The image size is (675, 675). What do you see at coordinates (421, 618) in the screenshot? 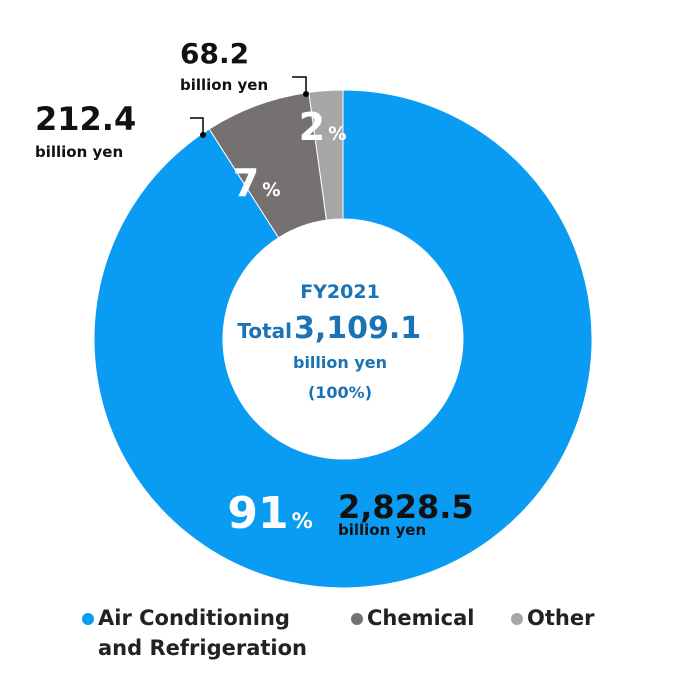
I see `legend-label: Chemical` at bounding box center [421, 618].